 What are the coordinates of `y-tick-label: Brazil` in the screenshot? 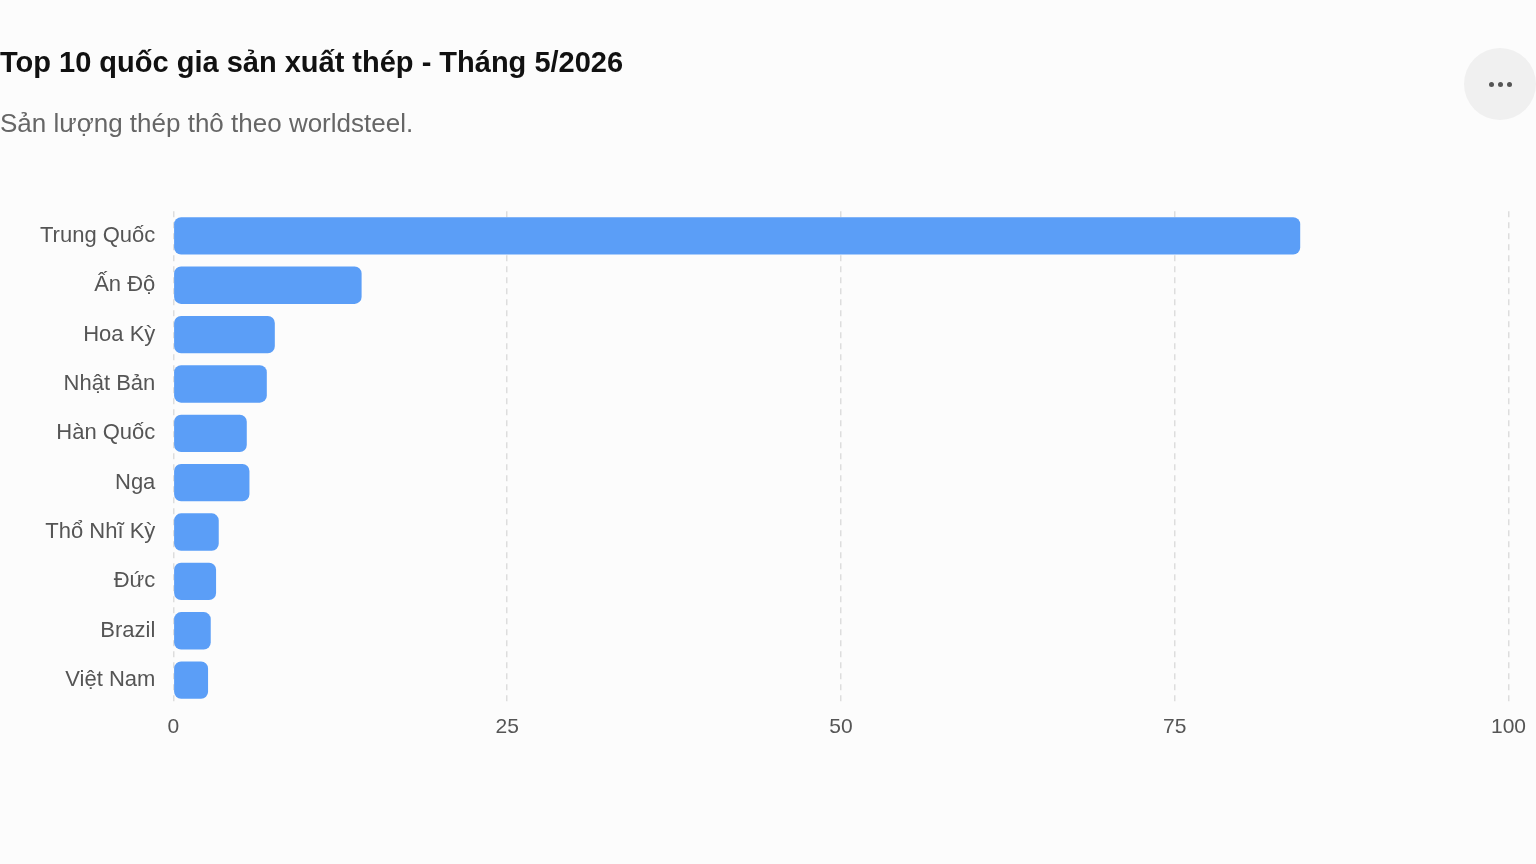 It's located at (128, 629).